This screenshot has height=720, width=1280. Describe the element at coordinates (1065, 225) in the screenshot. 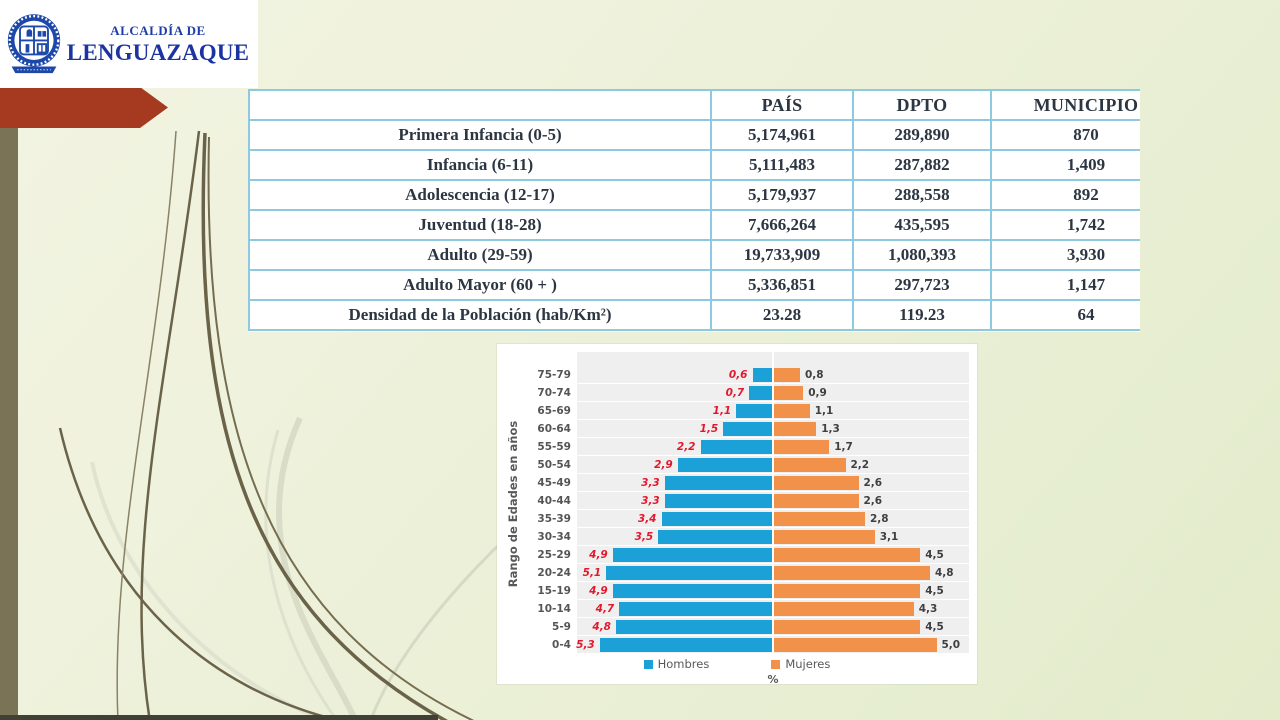

I see `cell-municipio: 1,742` at that location.